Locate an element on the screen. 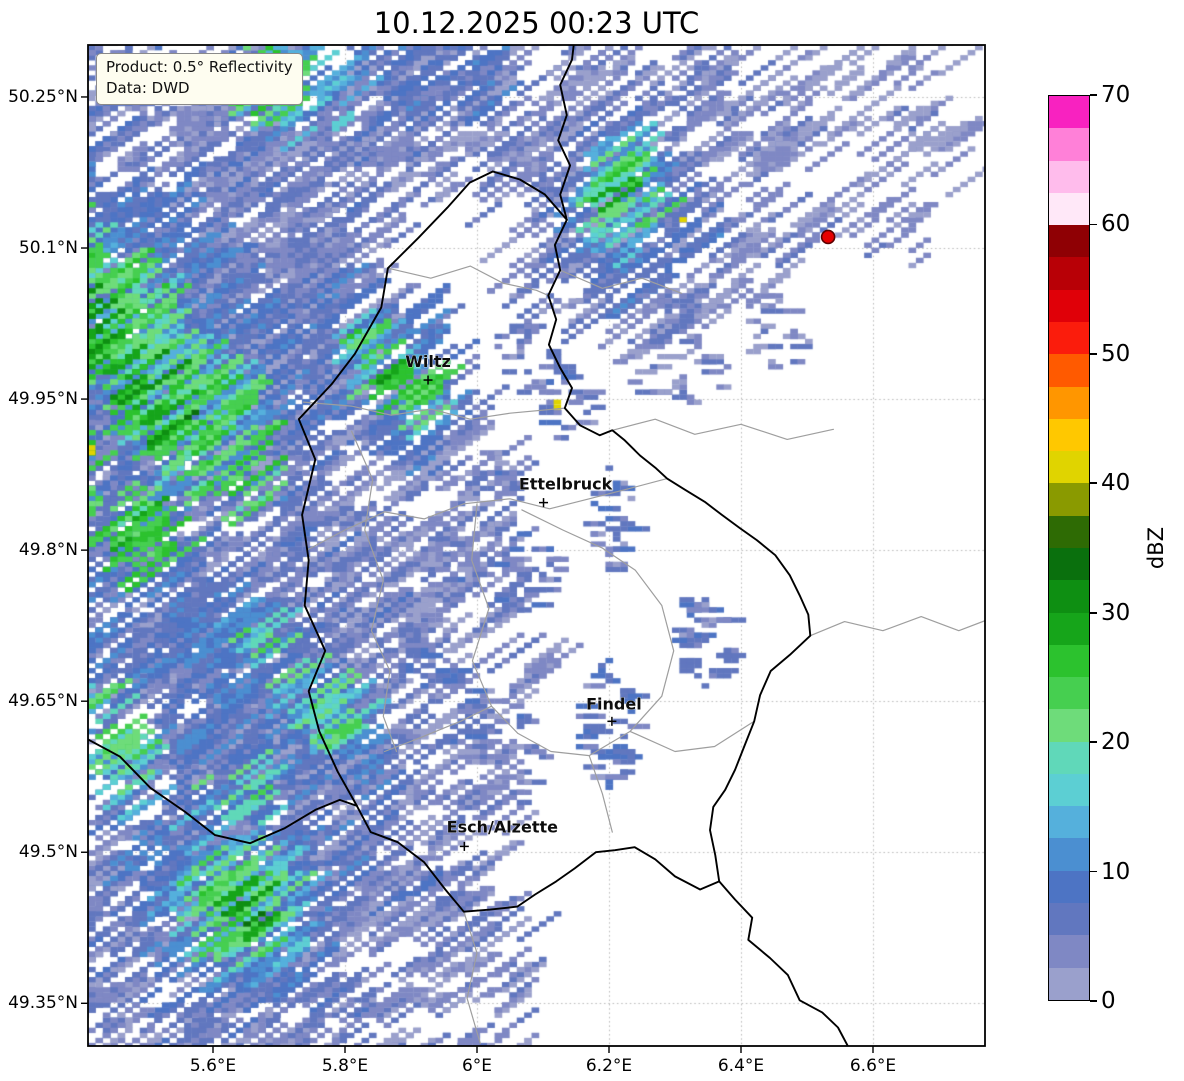  lat-tick-label: 49.8°N is located at coordinates (48, 550).